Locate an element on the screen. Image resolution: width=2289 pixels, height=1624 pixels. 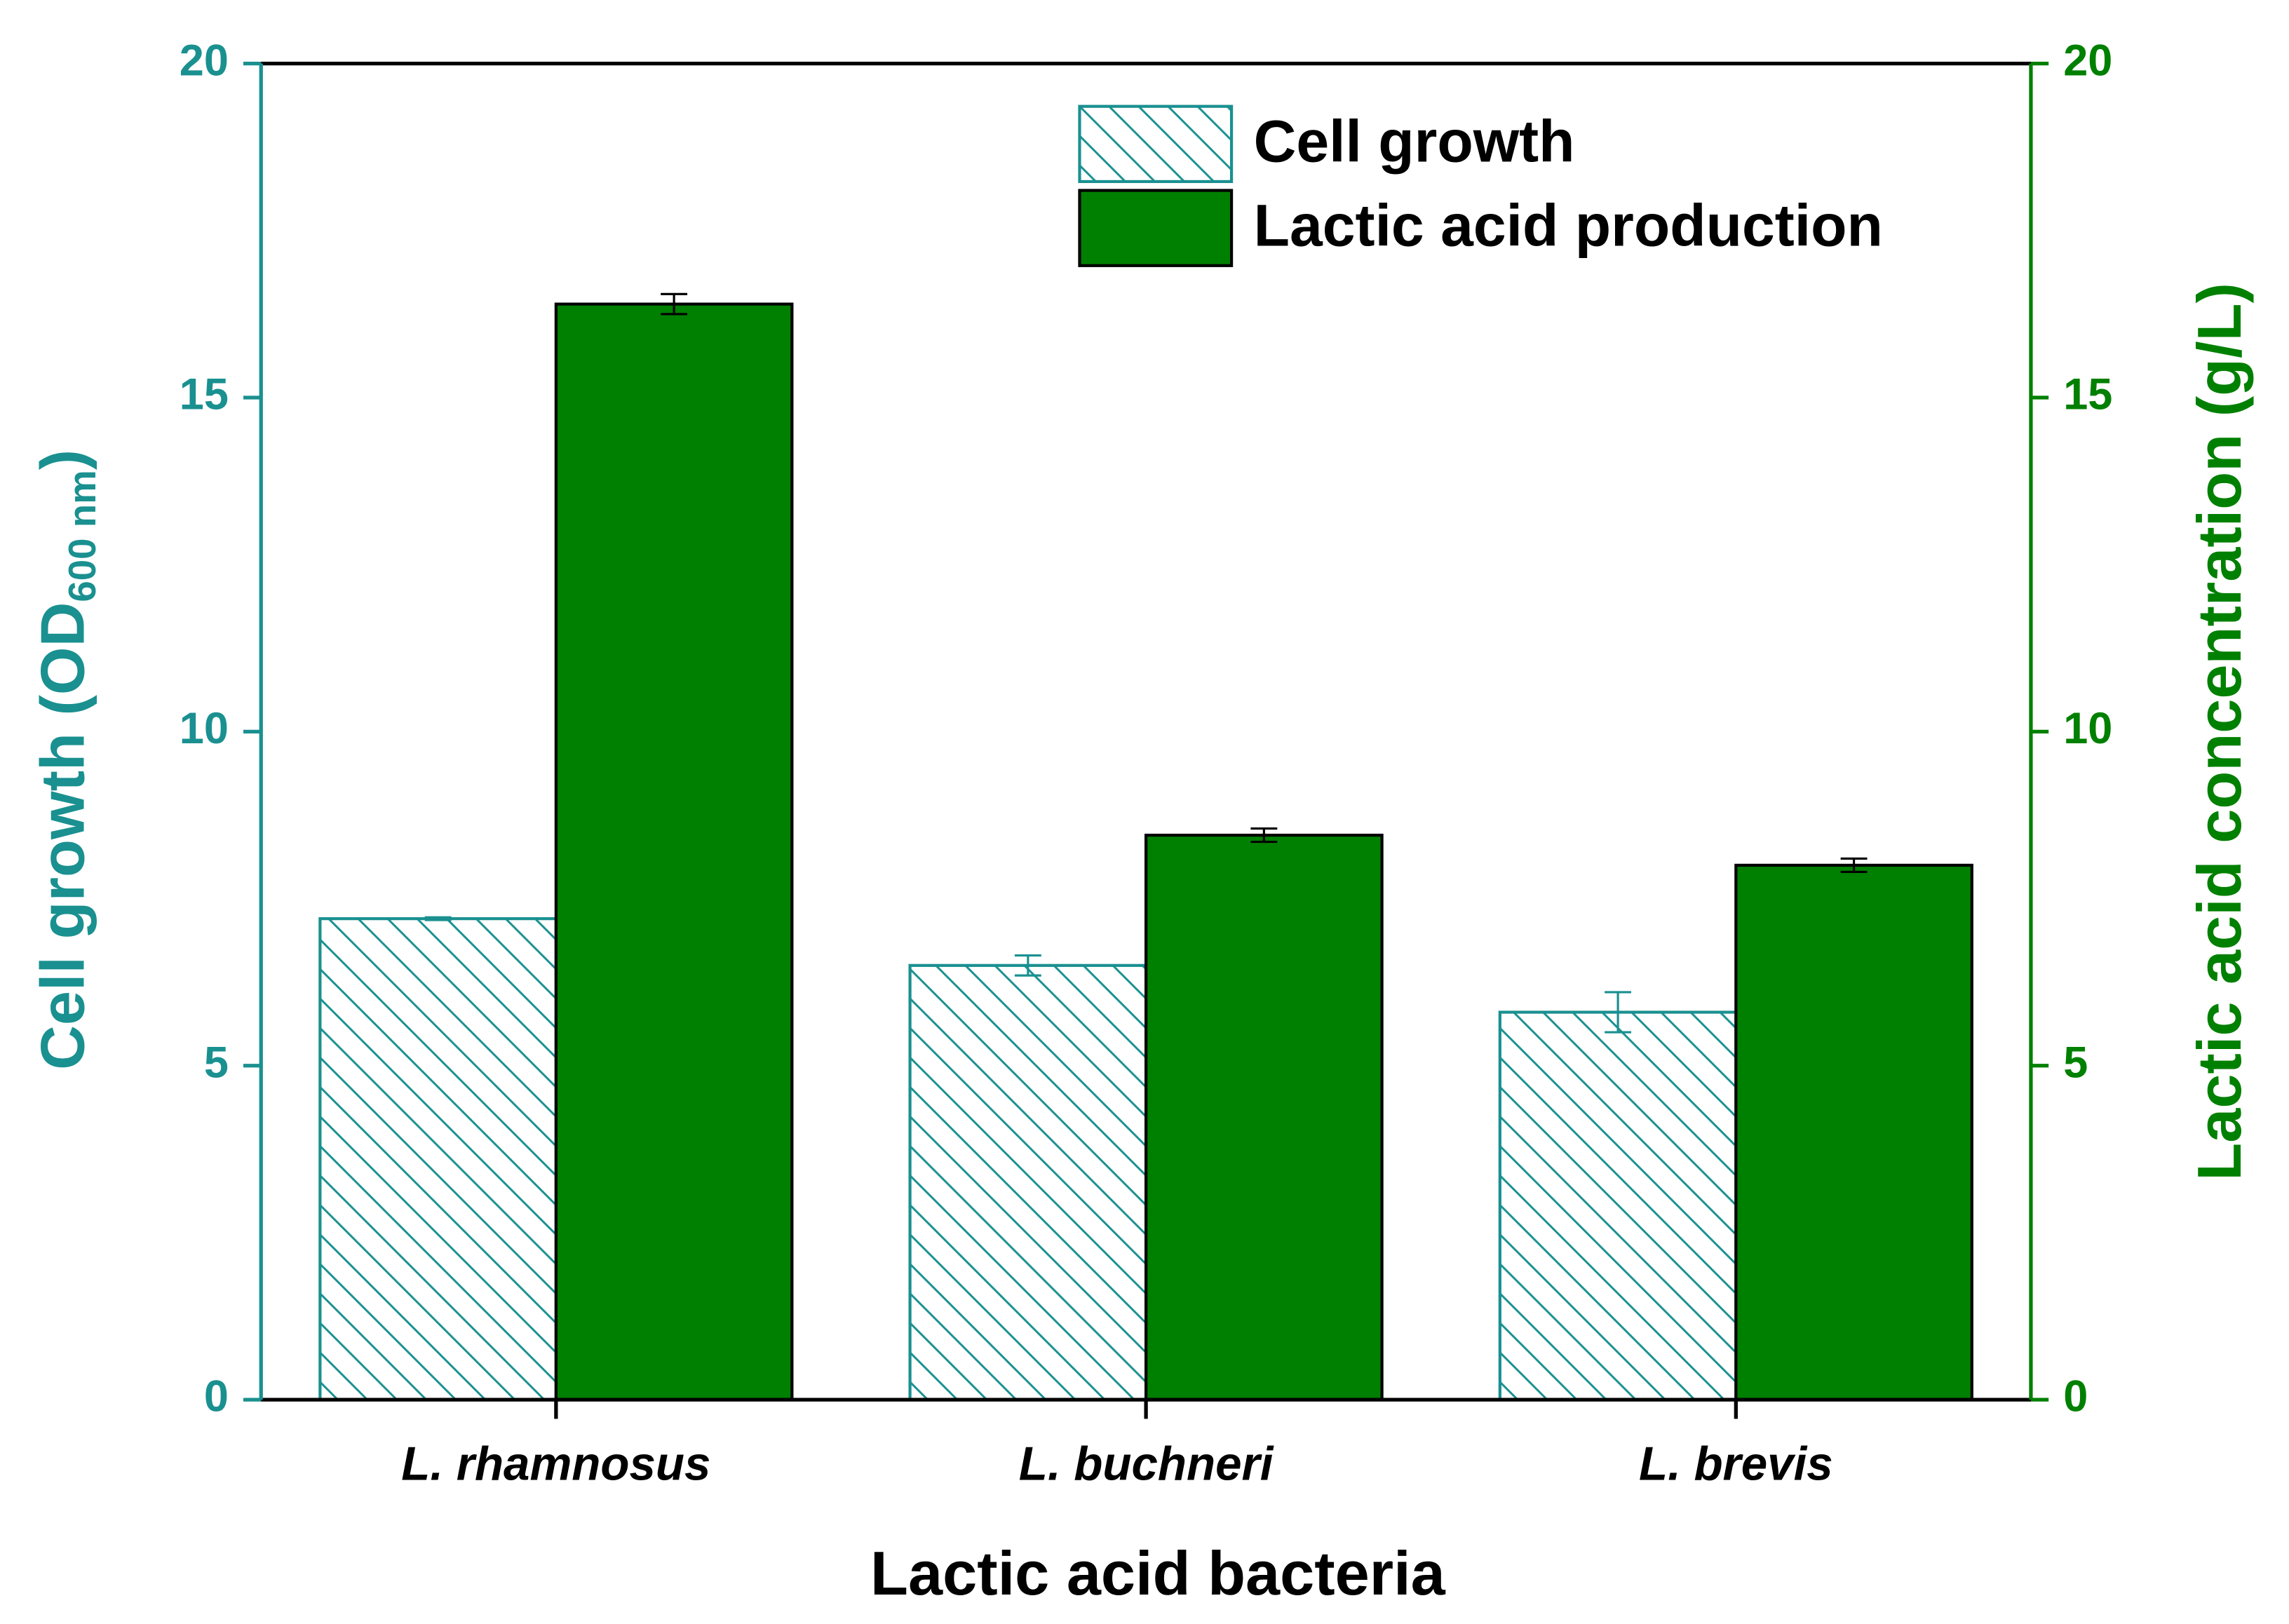
legend-label: Lactic acid production is located at coordinates (1568, 226).